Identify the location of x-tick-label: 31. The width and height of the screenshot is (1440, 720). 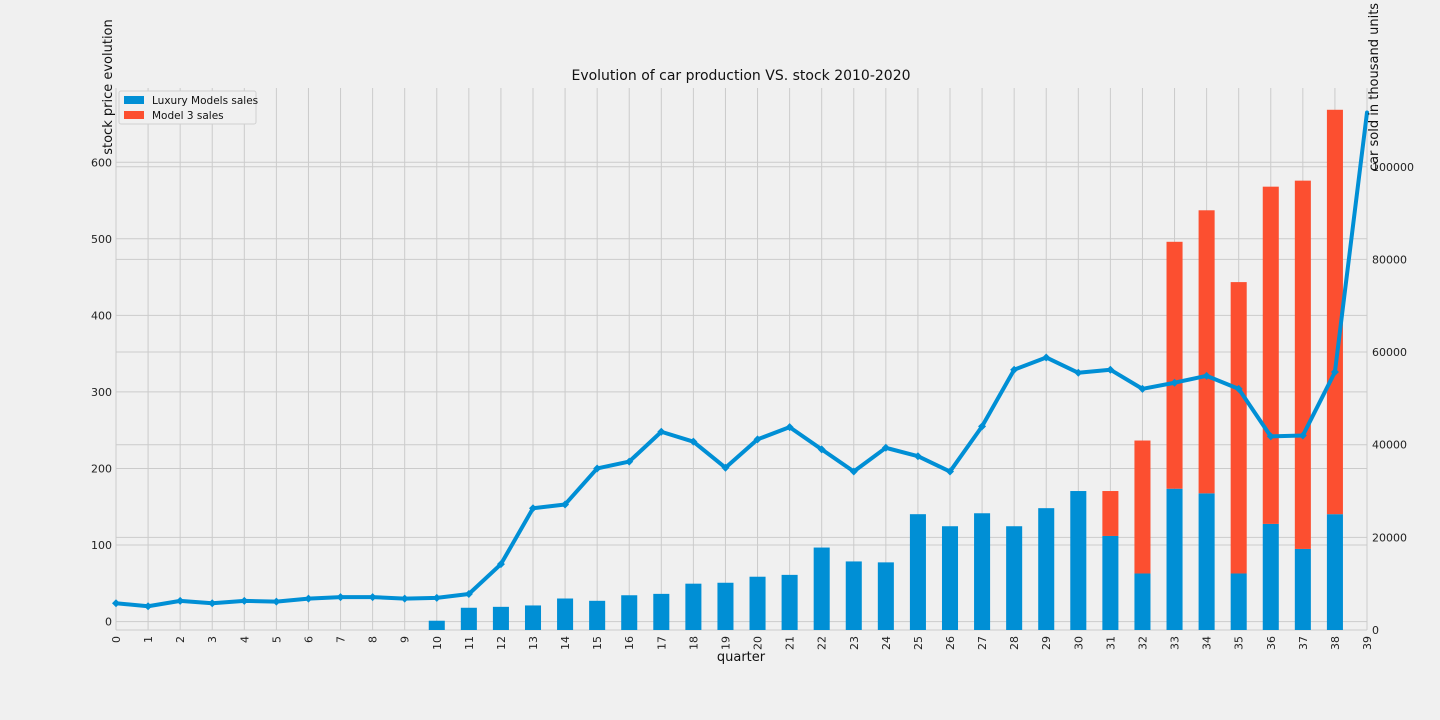
(1110, 643).